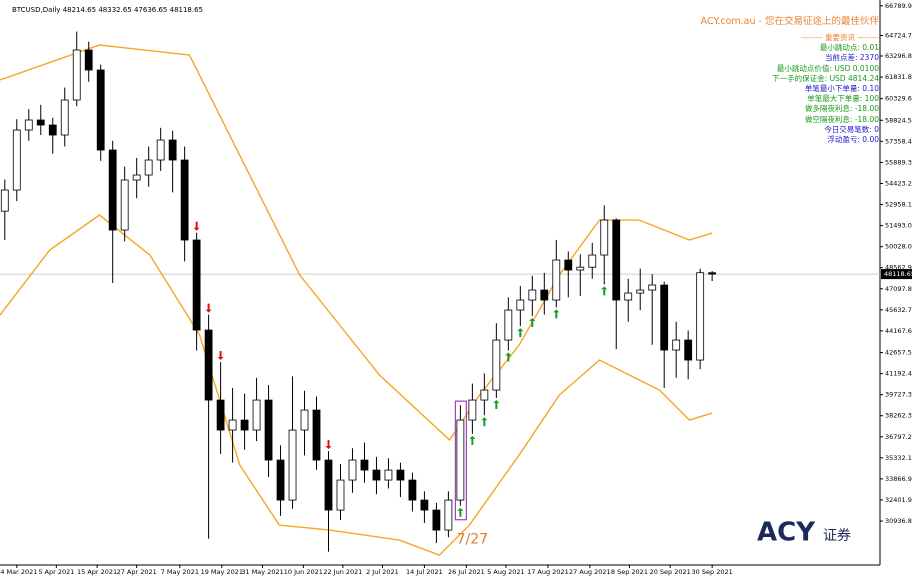  Describe the element at coordinates (839, 37) in the screenshot. I see `panel-heading: -------- 重要资讯 --------` at that location.